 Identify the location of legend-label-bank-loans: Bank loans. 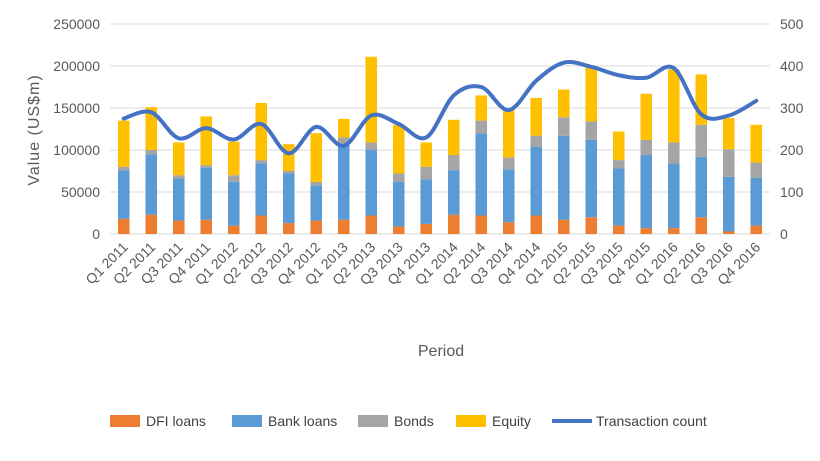
(302, 421).